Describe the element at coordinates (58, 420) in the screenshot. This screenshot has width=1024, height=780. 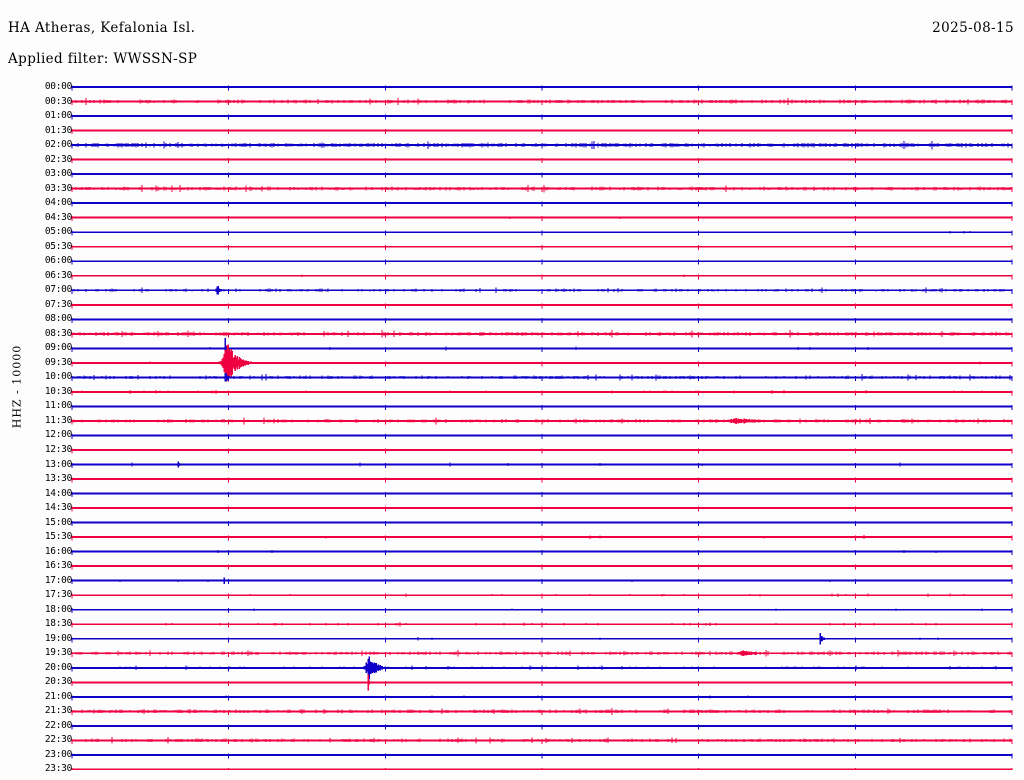
I see `time-label-1130: 11:30` at that location.